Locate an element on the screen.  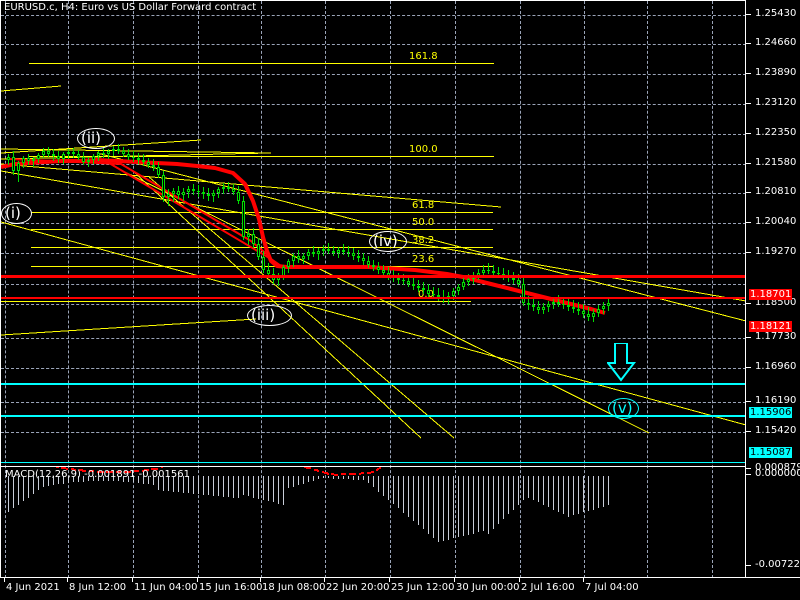
fib-level-label: 0.0 is located at coordinates (426, 294).